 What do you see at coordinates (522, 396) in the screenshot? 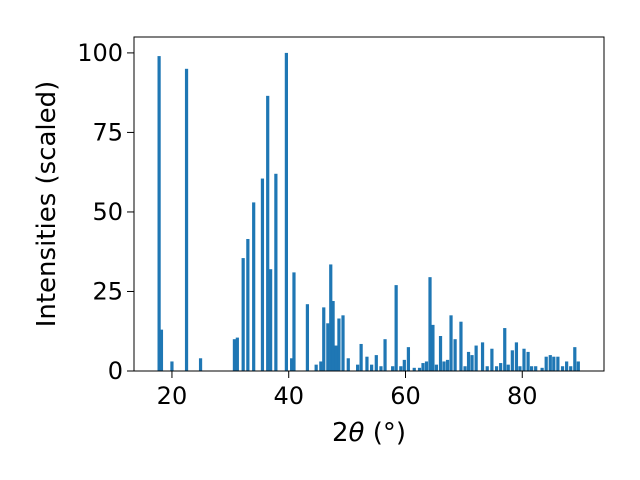
I see `x-tick-label: 80` at bounding box center [522, 396].